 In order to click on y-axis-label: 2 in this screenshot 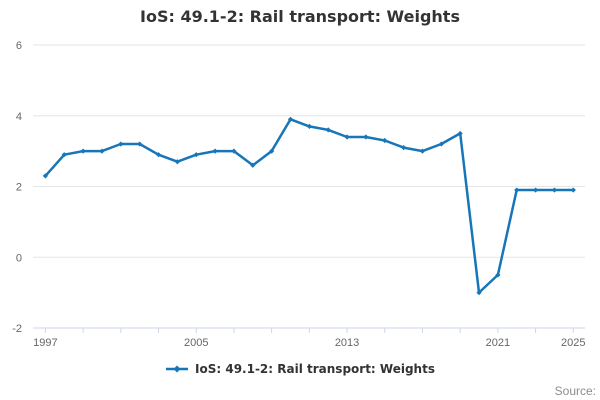, I will do `click(19, 188)`.